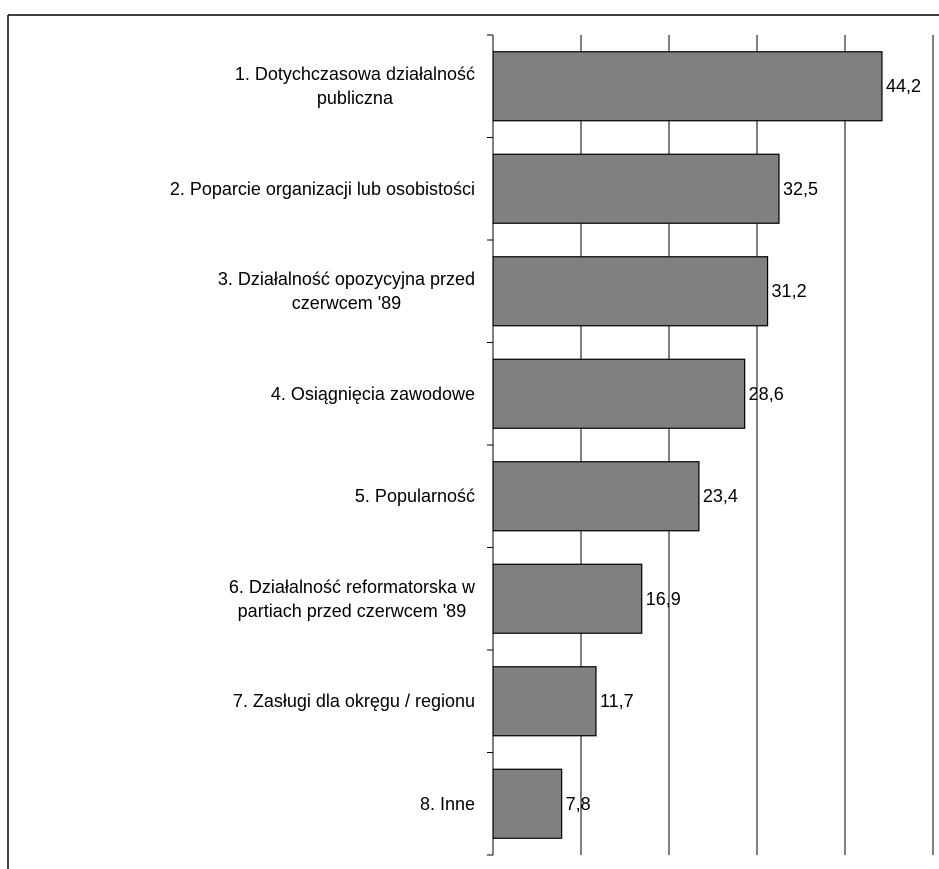  What do you see at coordinates (353, 701) in the screenshot?
I see `category-label: 7. Zasługi dla okręgu / regionu` at bounding box center [353, 701].